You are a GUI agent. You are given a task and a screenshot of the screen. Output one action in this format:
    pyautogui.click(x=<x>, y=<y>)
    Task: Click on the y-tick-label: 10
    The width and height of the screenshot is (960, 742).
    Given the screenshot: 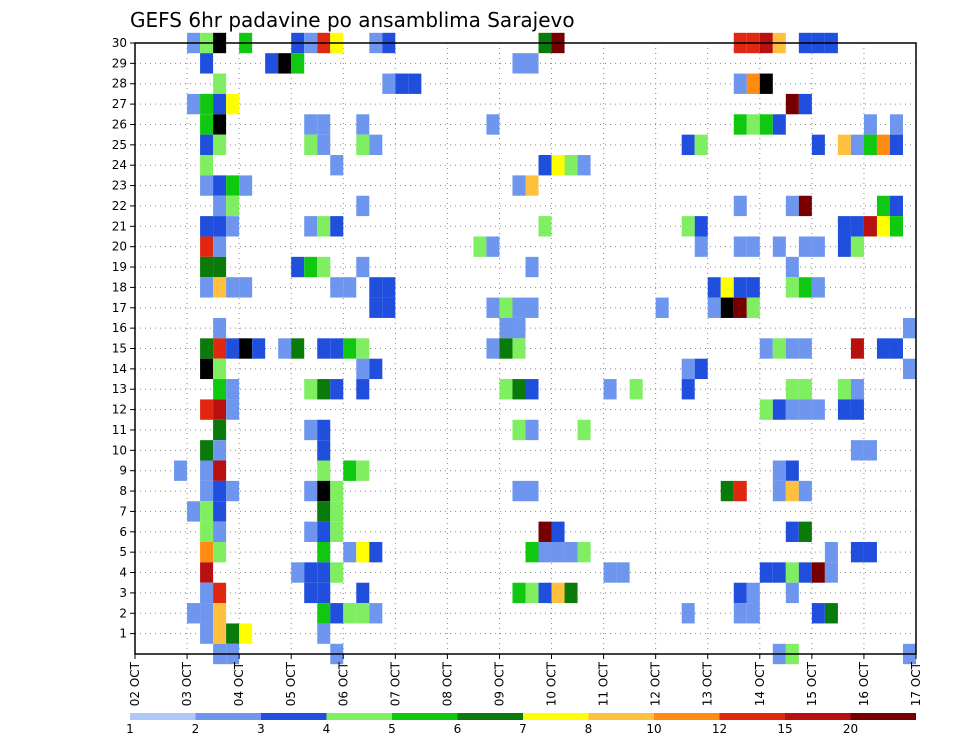 What is the action you would take?
    pyautogui.click(x=119, y=450)
    